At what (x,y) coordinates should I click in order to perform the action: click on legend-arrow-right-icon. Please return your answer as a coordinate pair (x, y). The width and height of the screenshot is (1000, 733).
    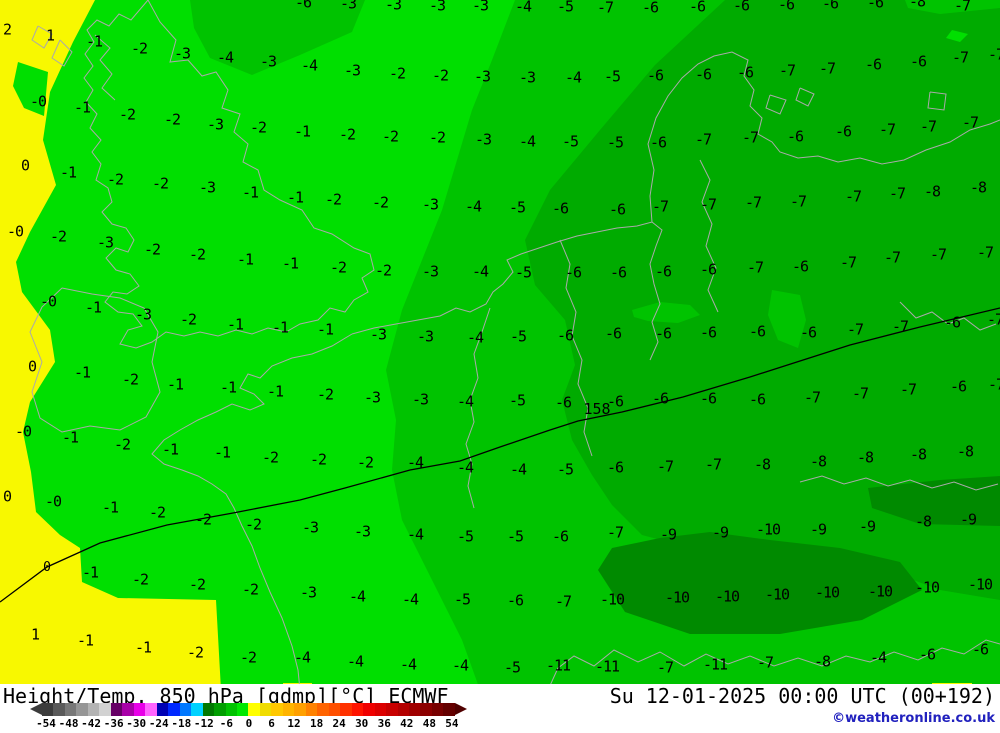
    Looking at the image, I should click on (461, 709).